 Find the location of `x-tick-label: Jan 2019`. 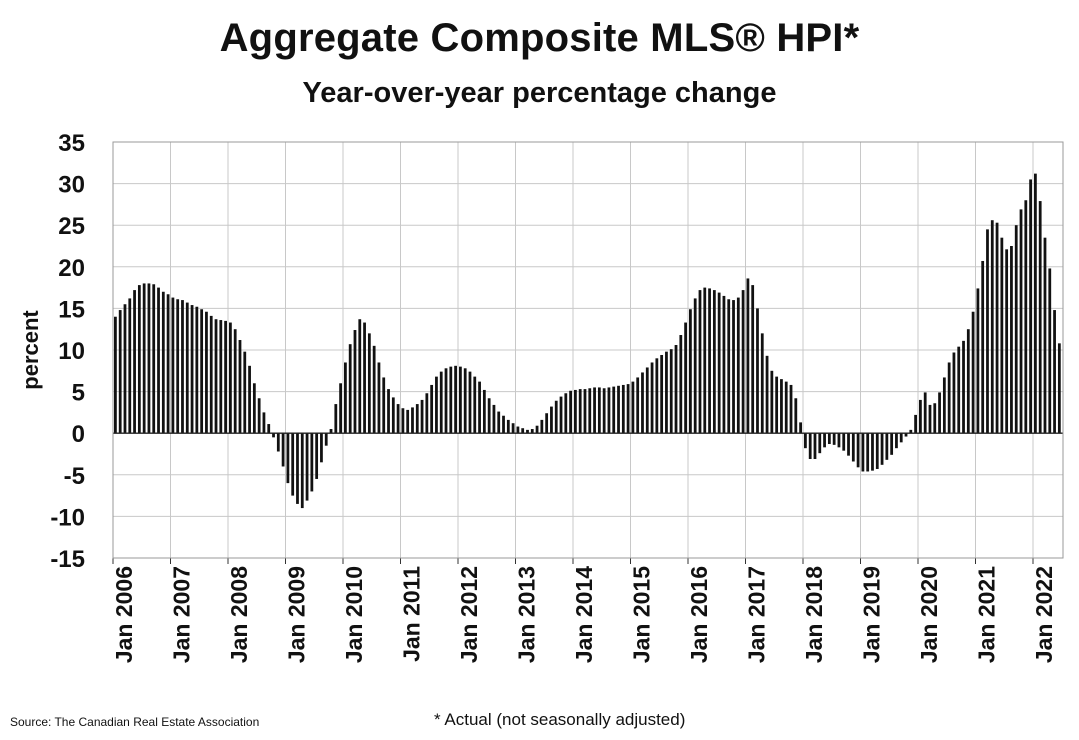

x-tick-label: Jan 2019 is located at coordinates (872, 614).